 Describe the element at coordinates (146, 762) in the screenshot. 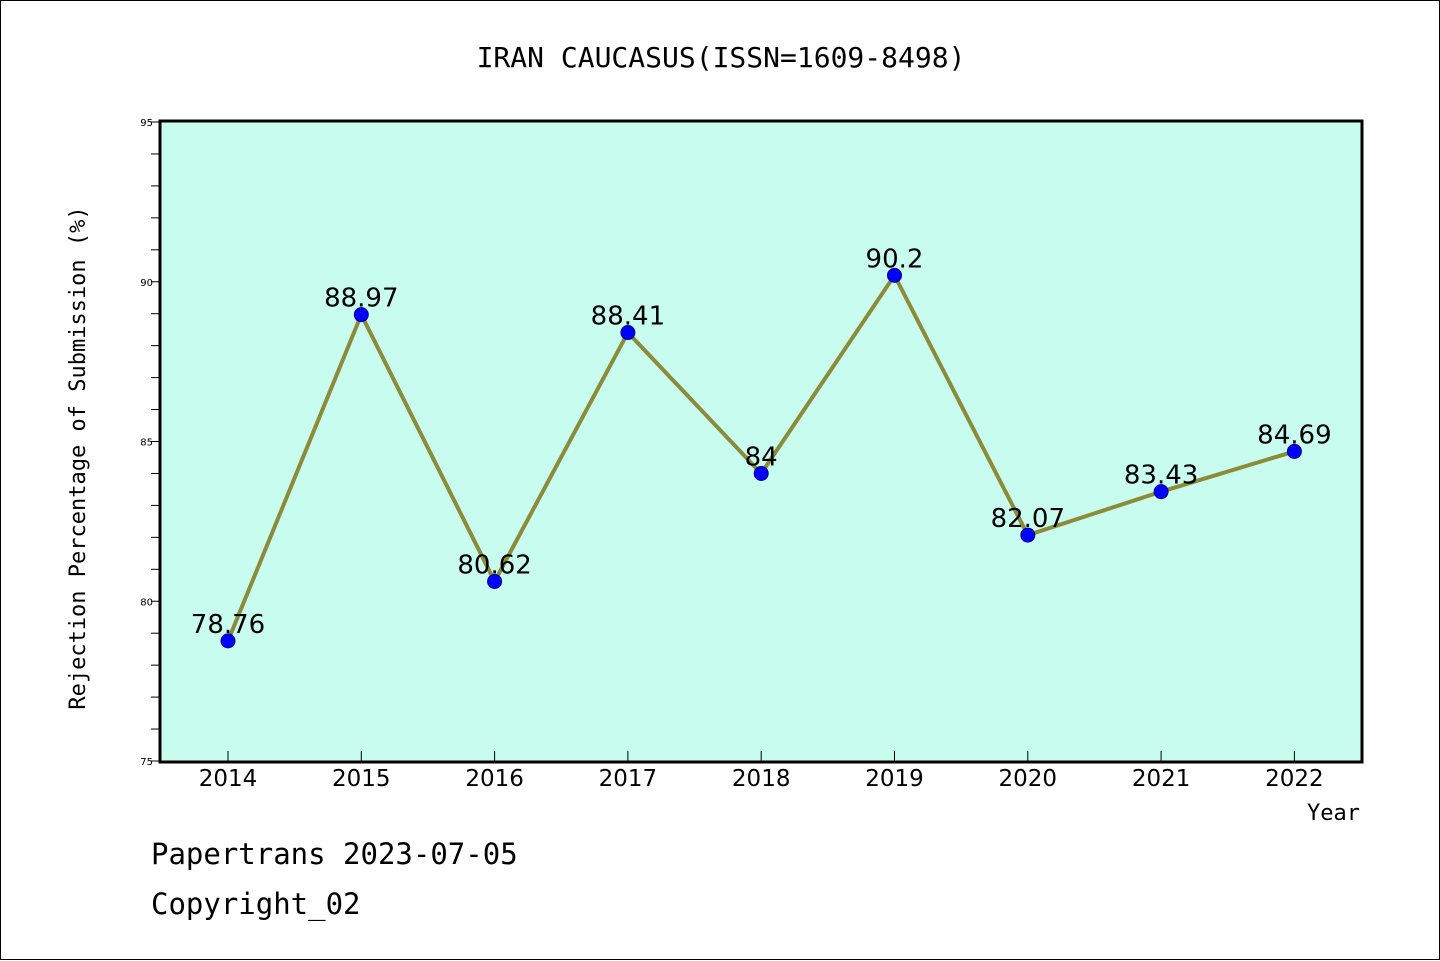

I see `y-tick-label: 75` at that location.